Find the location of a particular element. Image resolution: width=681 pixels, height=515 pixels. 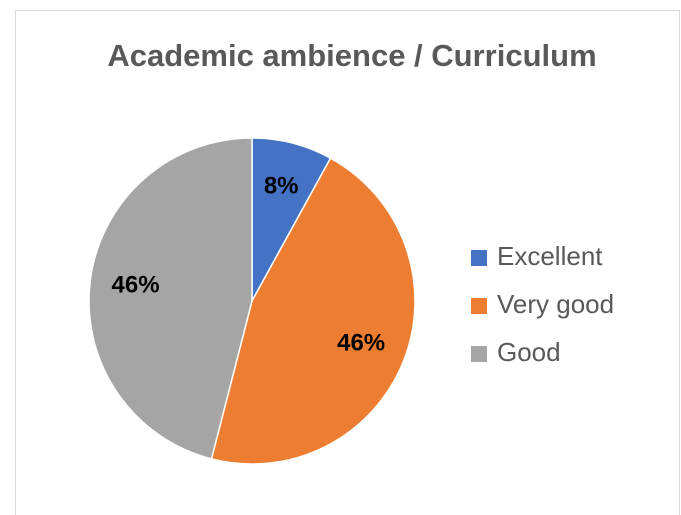

data-label: 8% is located at coordinates (281, 186).